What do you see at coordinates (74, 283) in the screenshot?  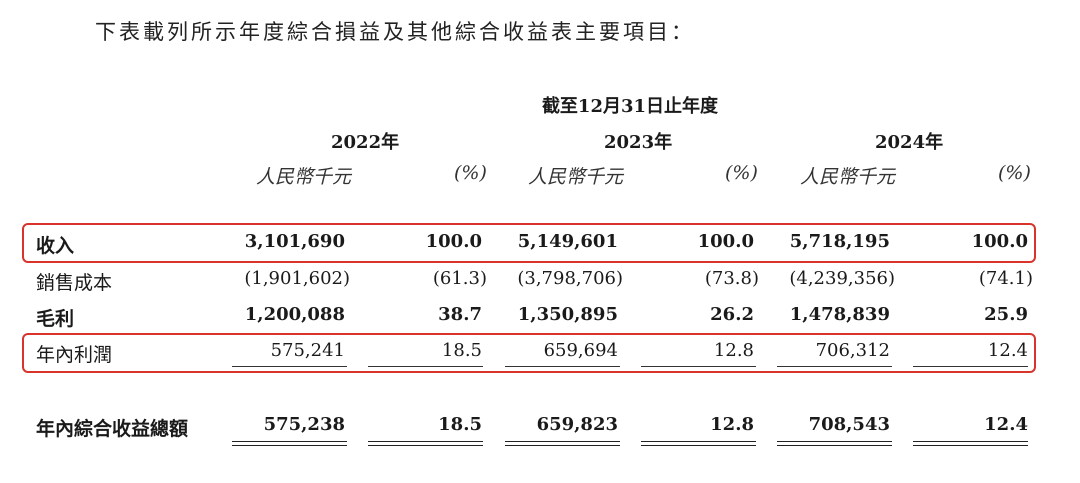 I see `row-label-cost-of-sales: 銷售成本` at bounding box center [74, 283].